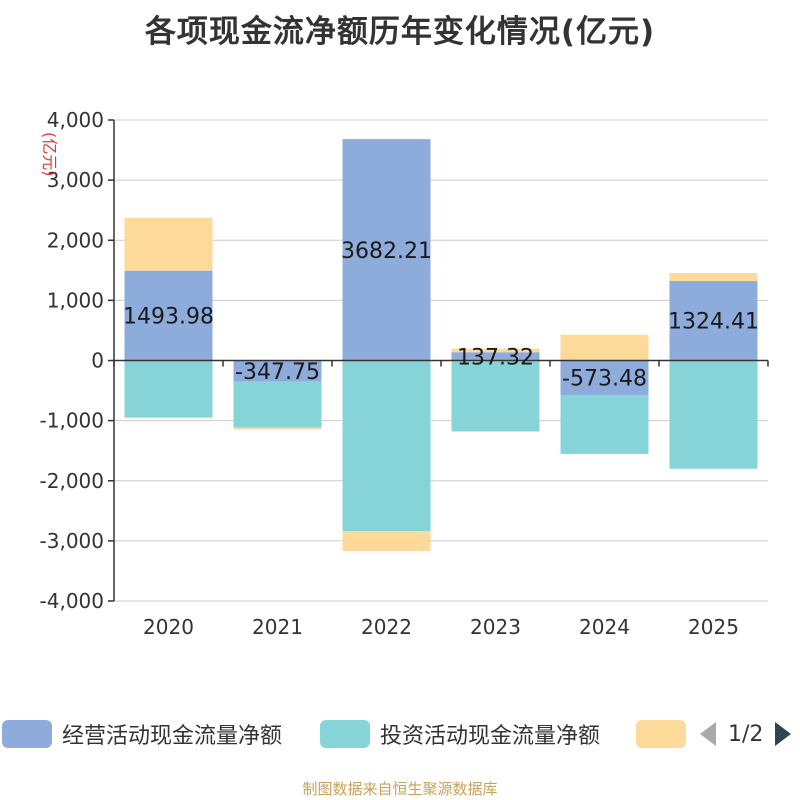 This screenshot has height=800, width=800. I want to click on legend-item-investing: 投资活动现金流量净额, so click(460, 734).